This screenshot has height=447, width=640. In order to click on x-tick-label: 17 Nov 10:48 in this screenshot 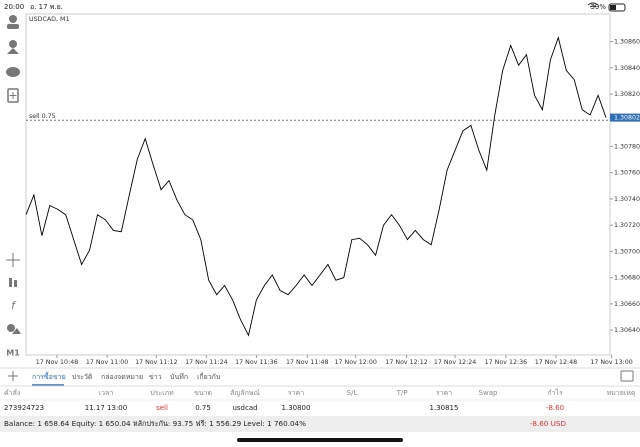, I will do `click(57, 362)`.